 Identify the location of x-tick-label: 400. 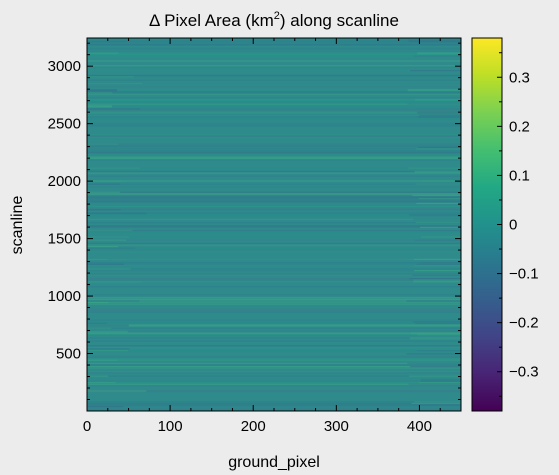
(419, 426).